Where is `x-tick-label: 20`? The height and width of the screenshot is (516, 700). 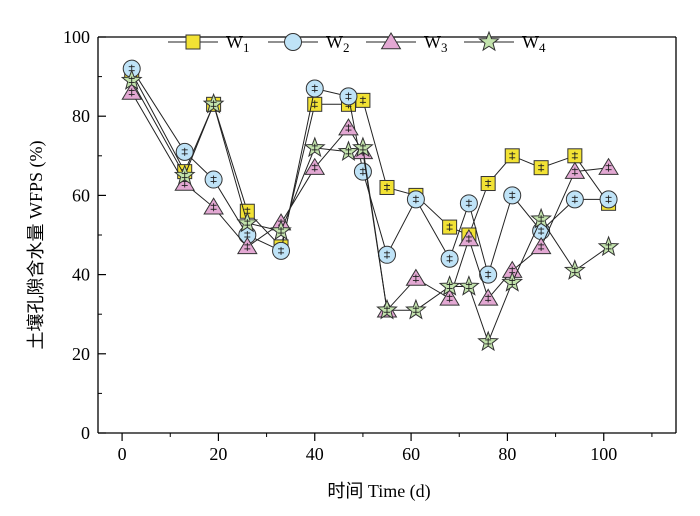
x-tick-label: 20 is located at coordinates (218, 454).